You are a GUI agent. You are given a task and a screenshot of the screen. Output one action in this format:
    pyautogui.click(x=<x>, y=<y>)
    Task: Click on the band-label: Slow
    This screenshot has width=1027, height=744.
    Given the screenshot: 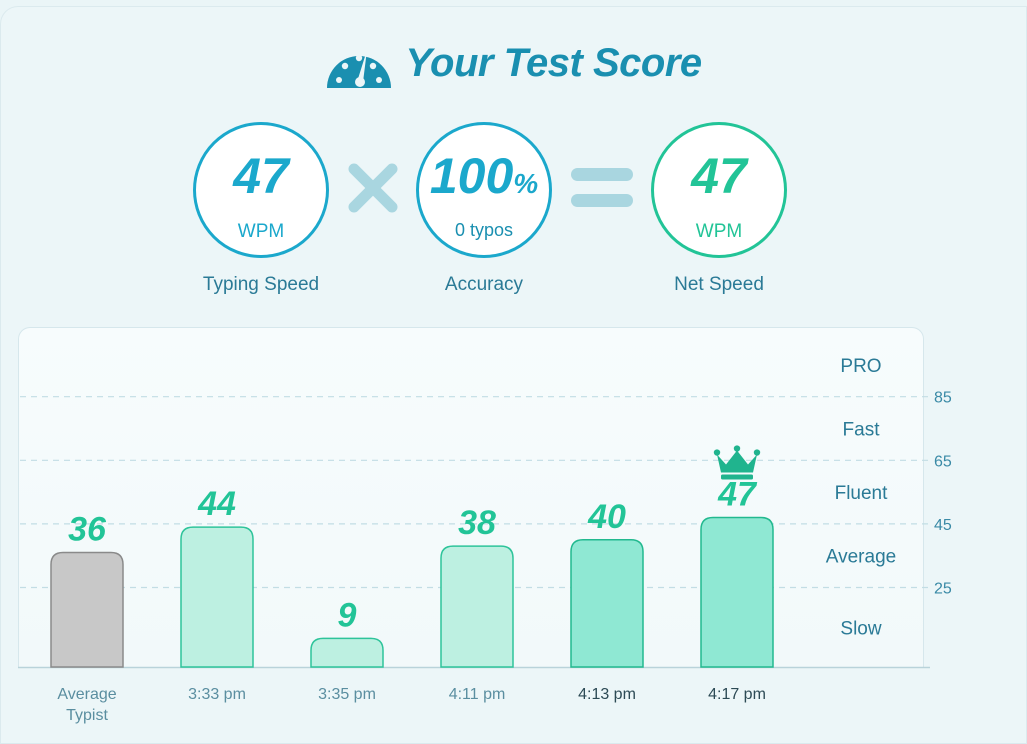 What is the action you would take?
    pyautogui.click(x=860, y=628)
    